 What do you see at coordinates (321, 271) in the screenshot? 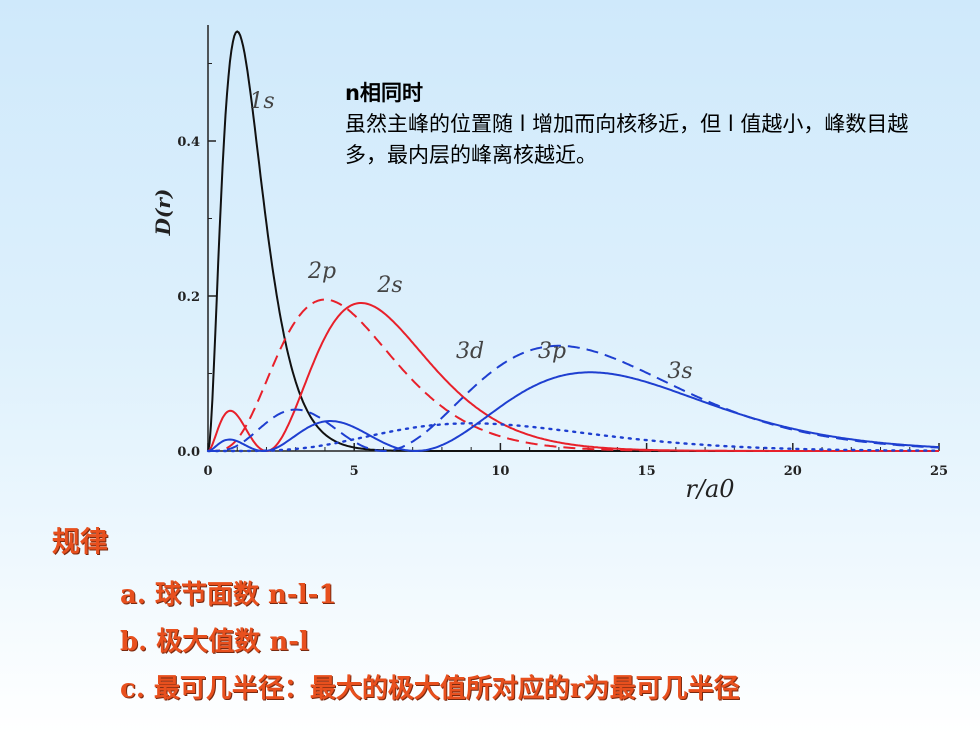
I see `series-label-2p: 2p` at bounding box center [321, 271].